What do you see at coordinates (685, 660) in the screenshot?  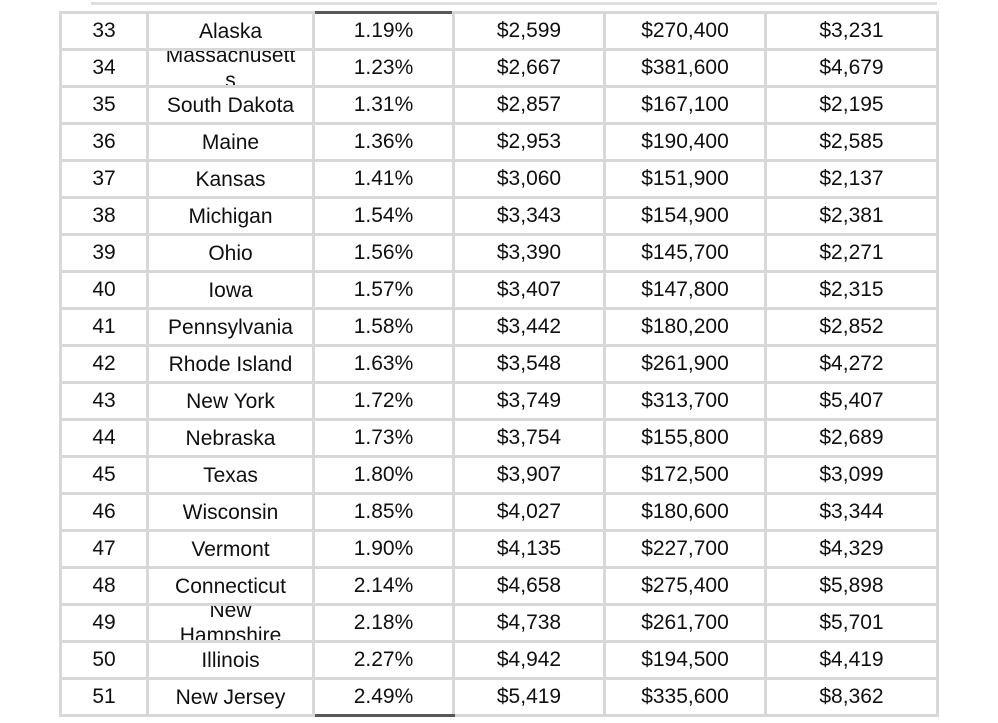 I see `amount-b-cell: $194,500` at bounding box center [685, 660].